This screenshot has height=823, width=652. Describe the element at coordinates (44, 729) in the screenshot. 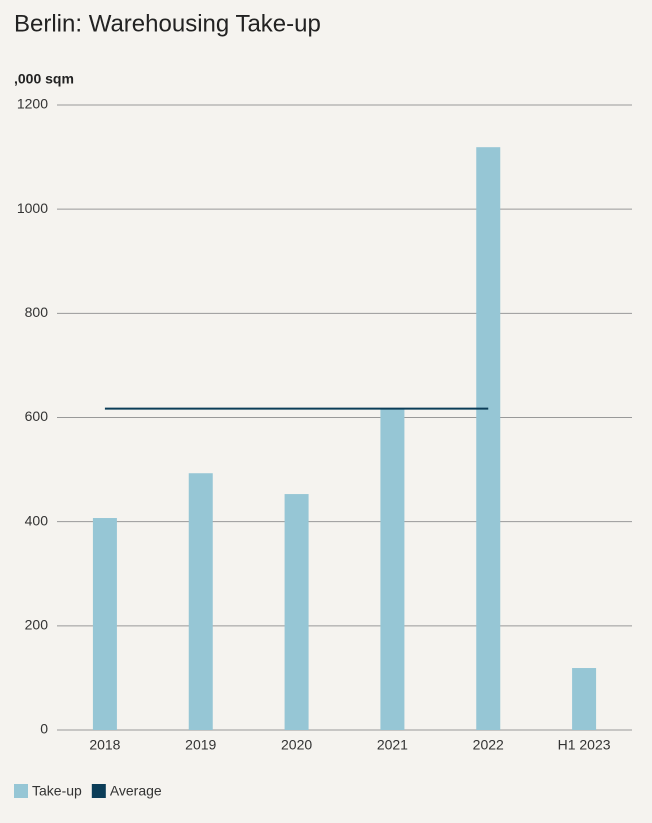

I see `y-tick-label: 0` at that location.